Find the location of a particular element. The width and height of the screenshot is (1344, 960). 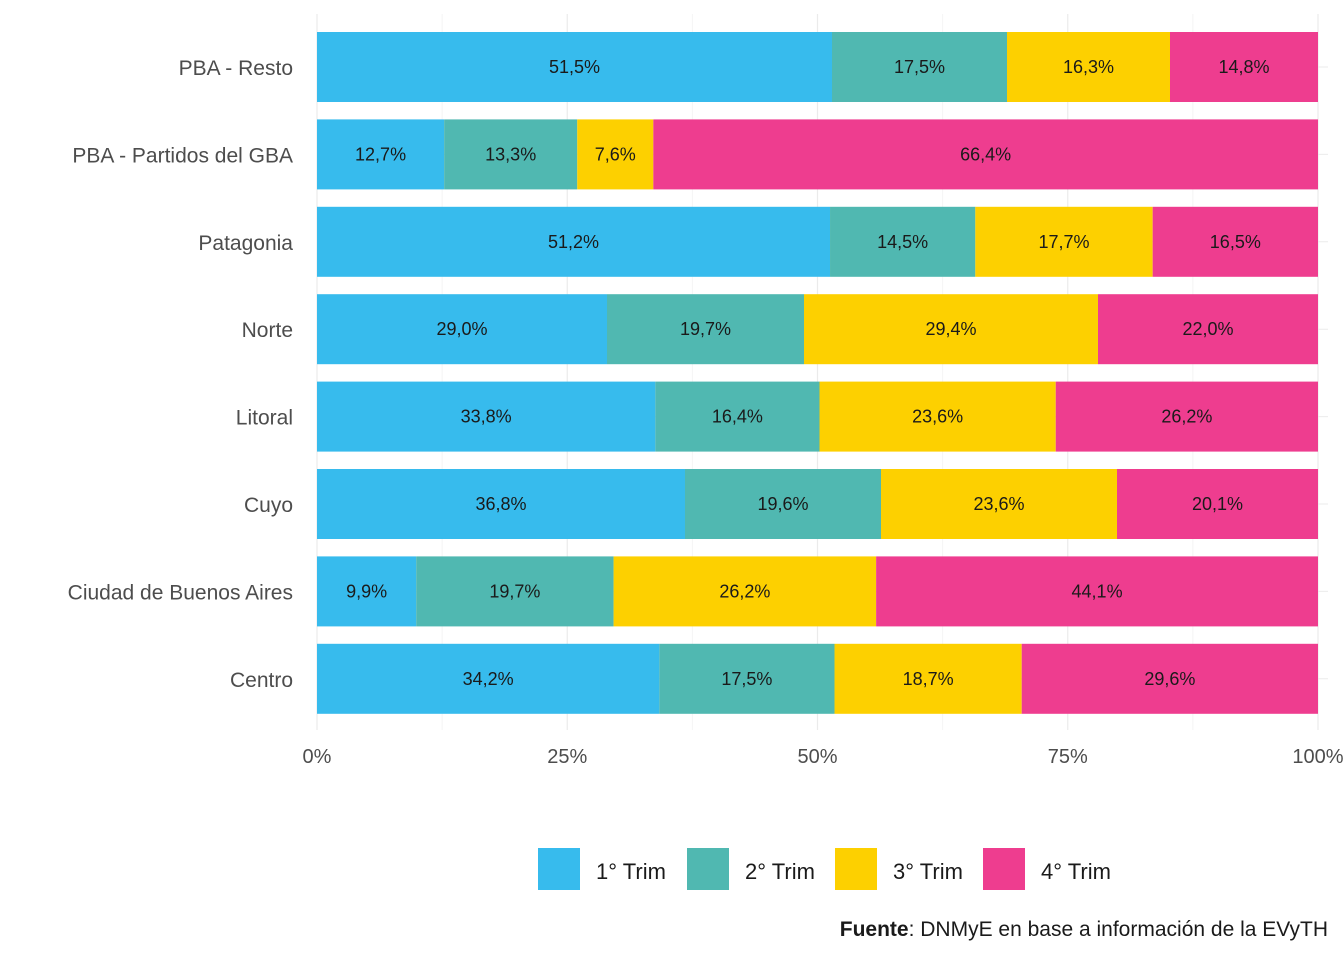

data-label: 7,6% is located at coordinates (615, 154).